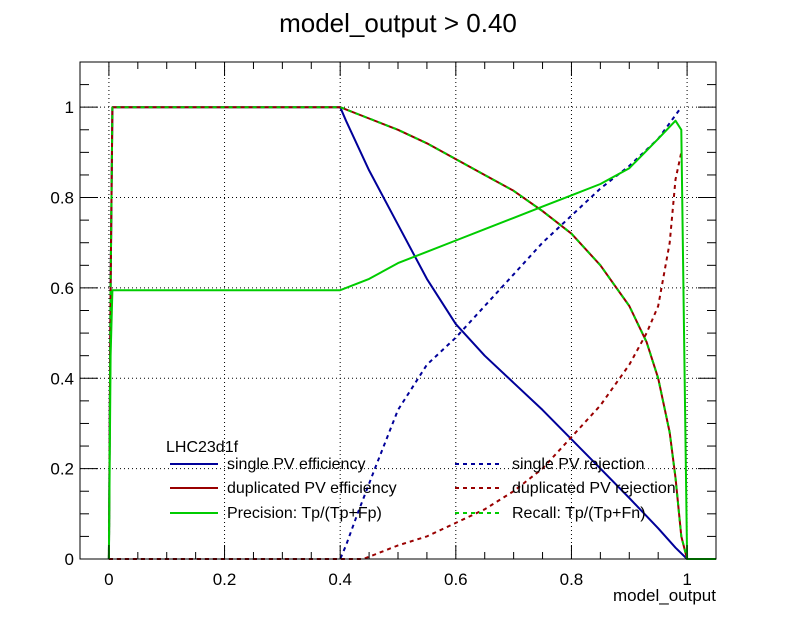  I want to click on x-tick-label: 0.4, so click(340, 579).